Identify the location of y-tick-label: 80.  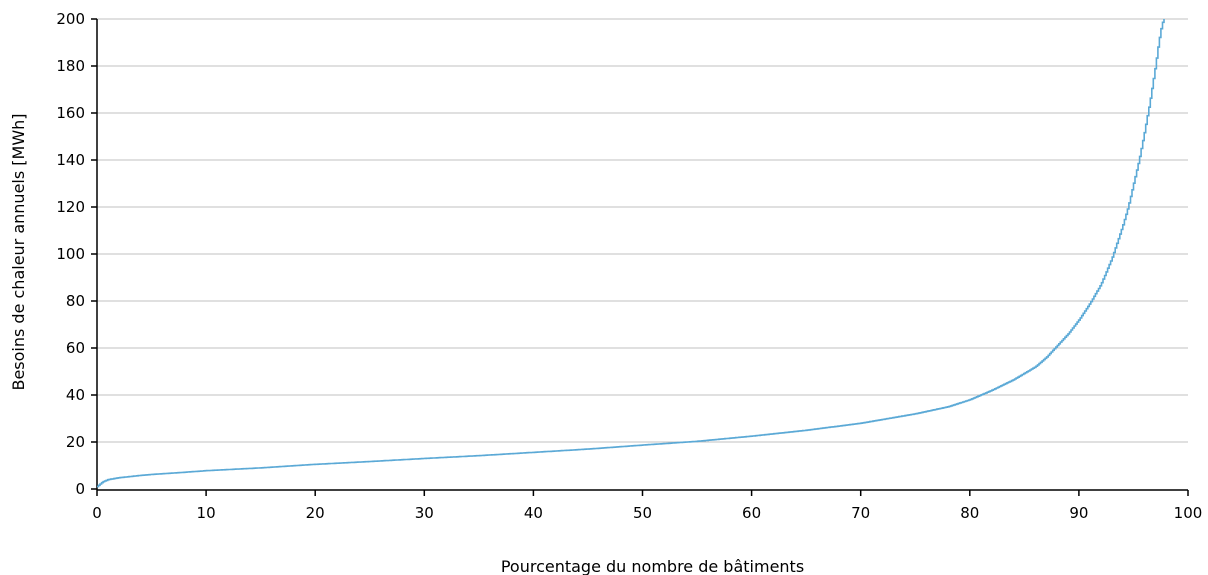
(75, 301).